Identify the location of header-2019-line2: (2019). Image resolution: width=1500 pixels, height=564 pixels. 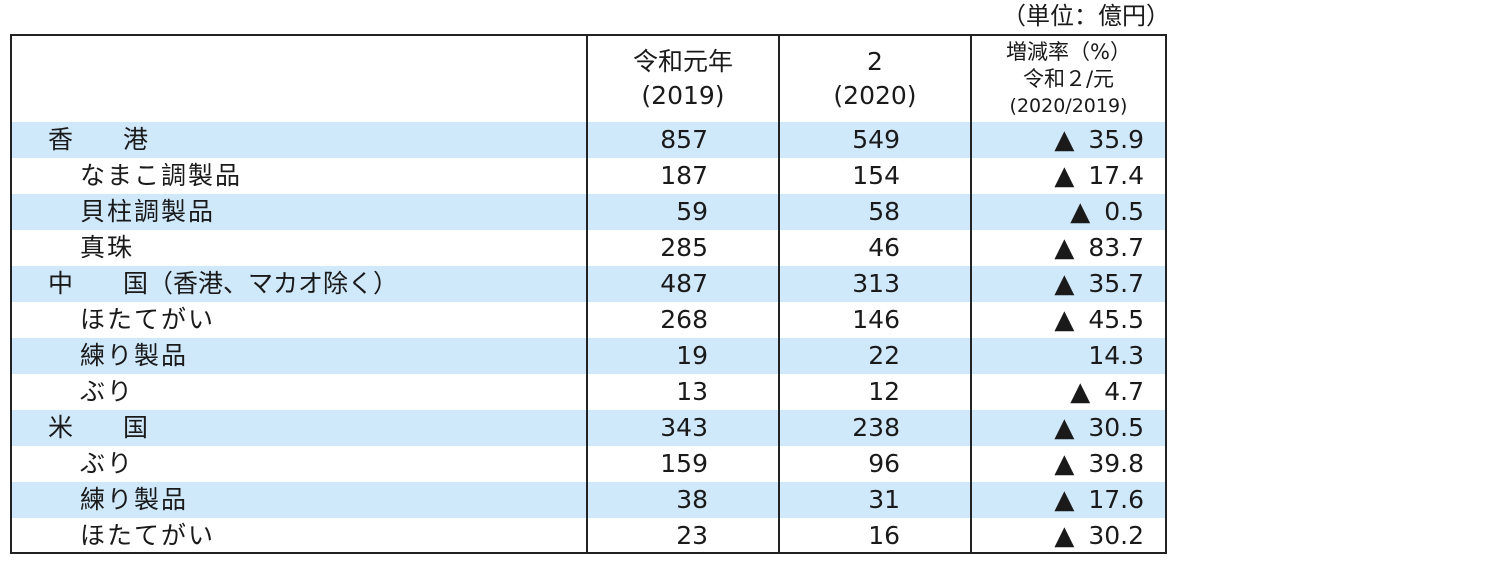
(683, 95).